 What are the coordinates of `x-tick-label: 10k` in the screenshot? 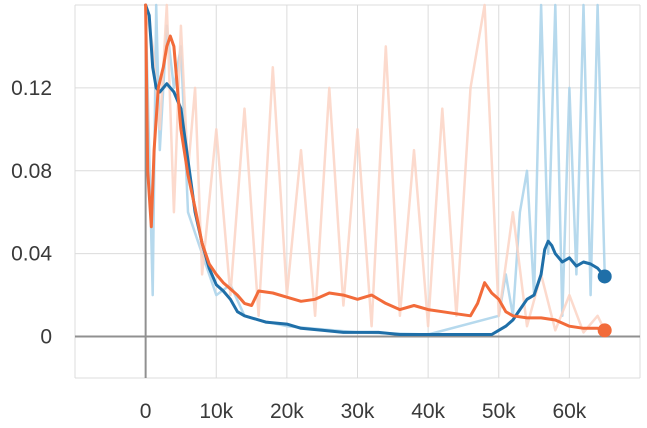 It's located at (216, 411).